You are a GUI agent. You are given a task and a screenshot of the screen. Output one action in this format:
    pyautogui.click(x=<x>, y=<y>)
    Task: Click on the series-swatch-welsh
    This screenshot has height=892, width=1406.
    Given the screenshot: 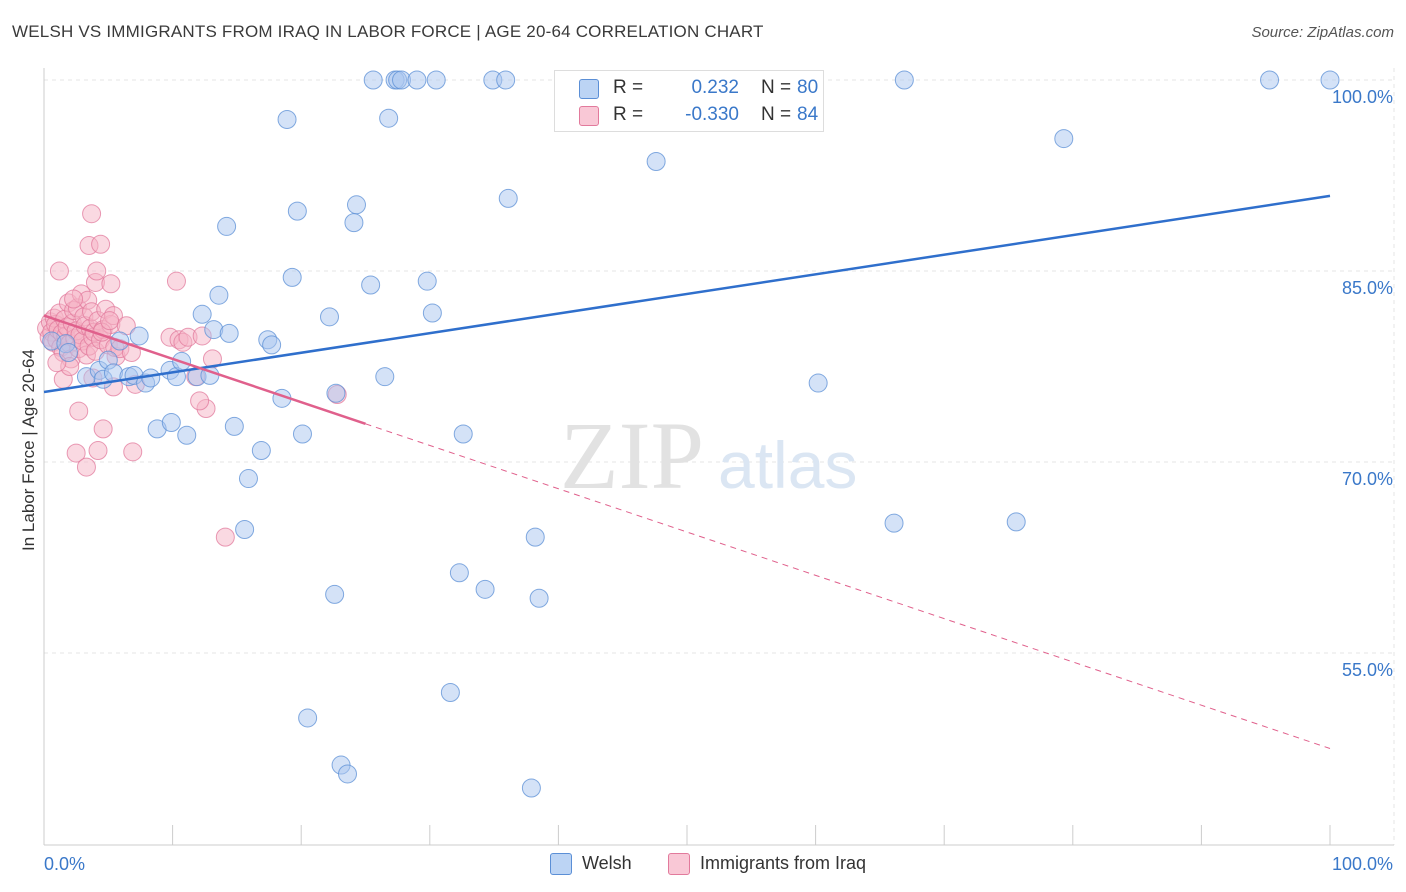 What is the action you would take?
    pyautogui.click(x=561, y=864)
    